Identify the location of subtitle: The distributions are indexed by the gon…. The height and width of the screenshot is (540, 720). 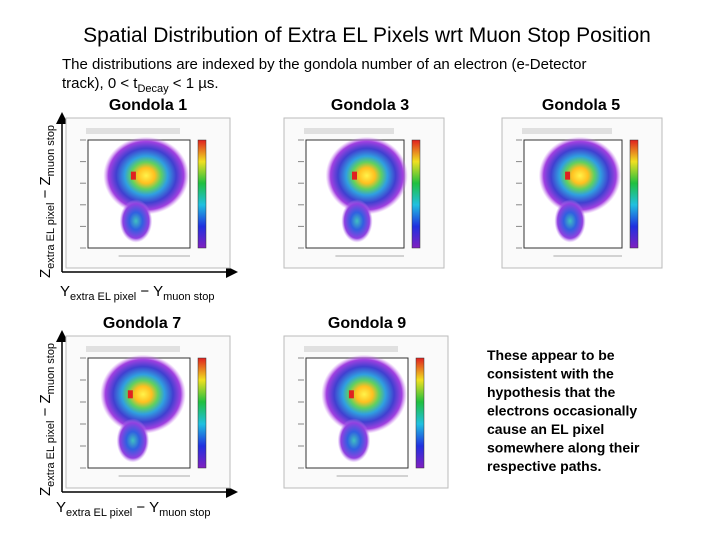
(324, 64).